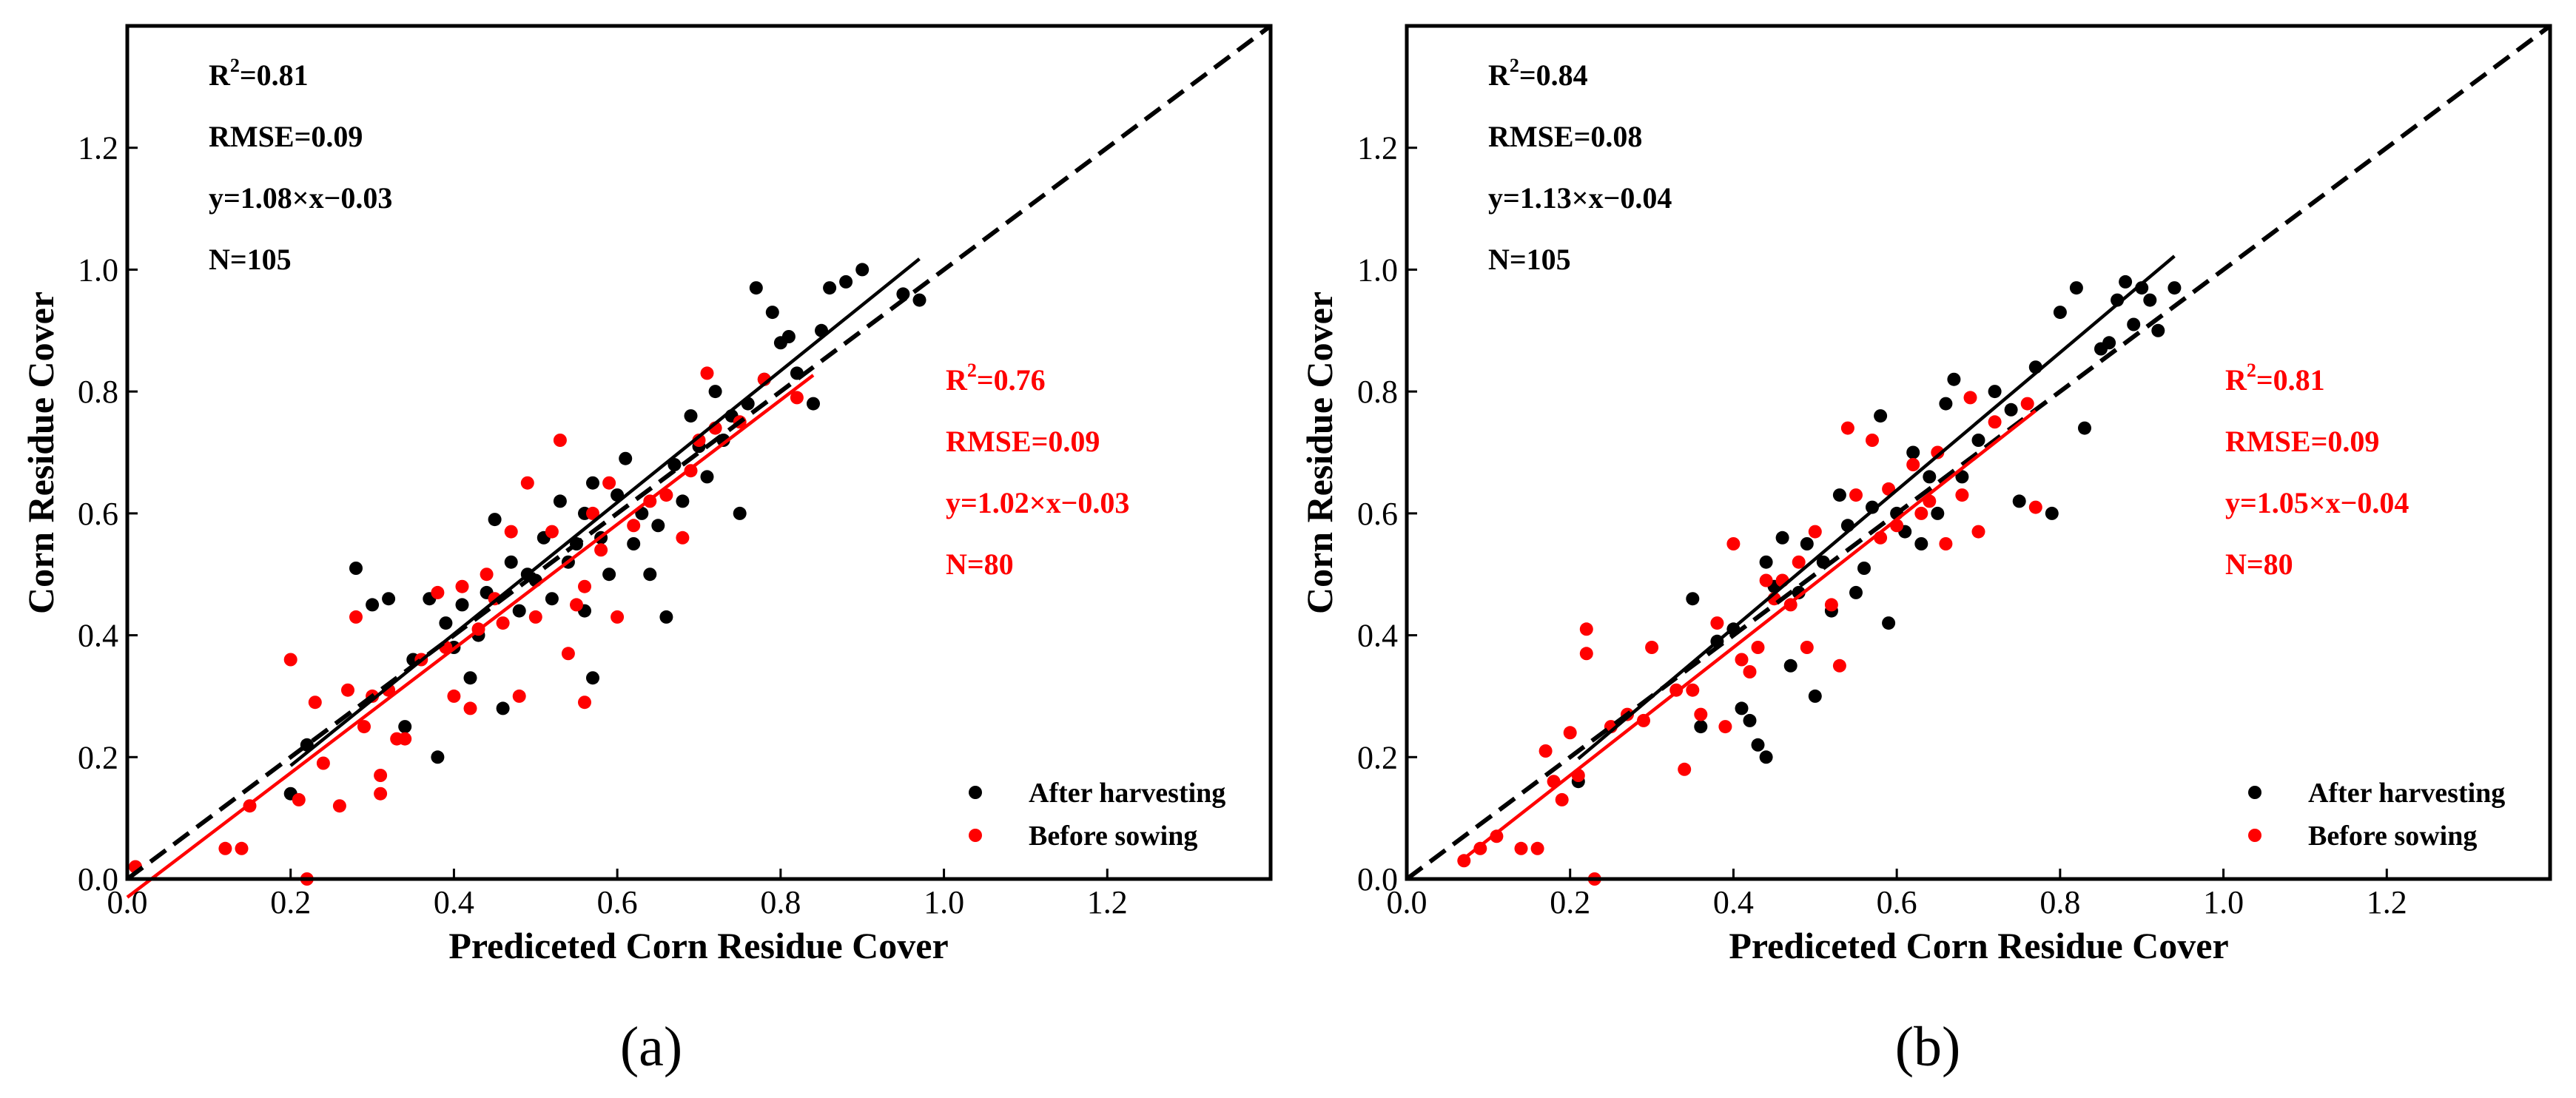  I want to click on panel-b-legend-marker-after, so click(2254, 792).